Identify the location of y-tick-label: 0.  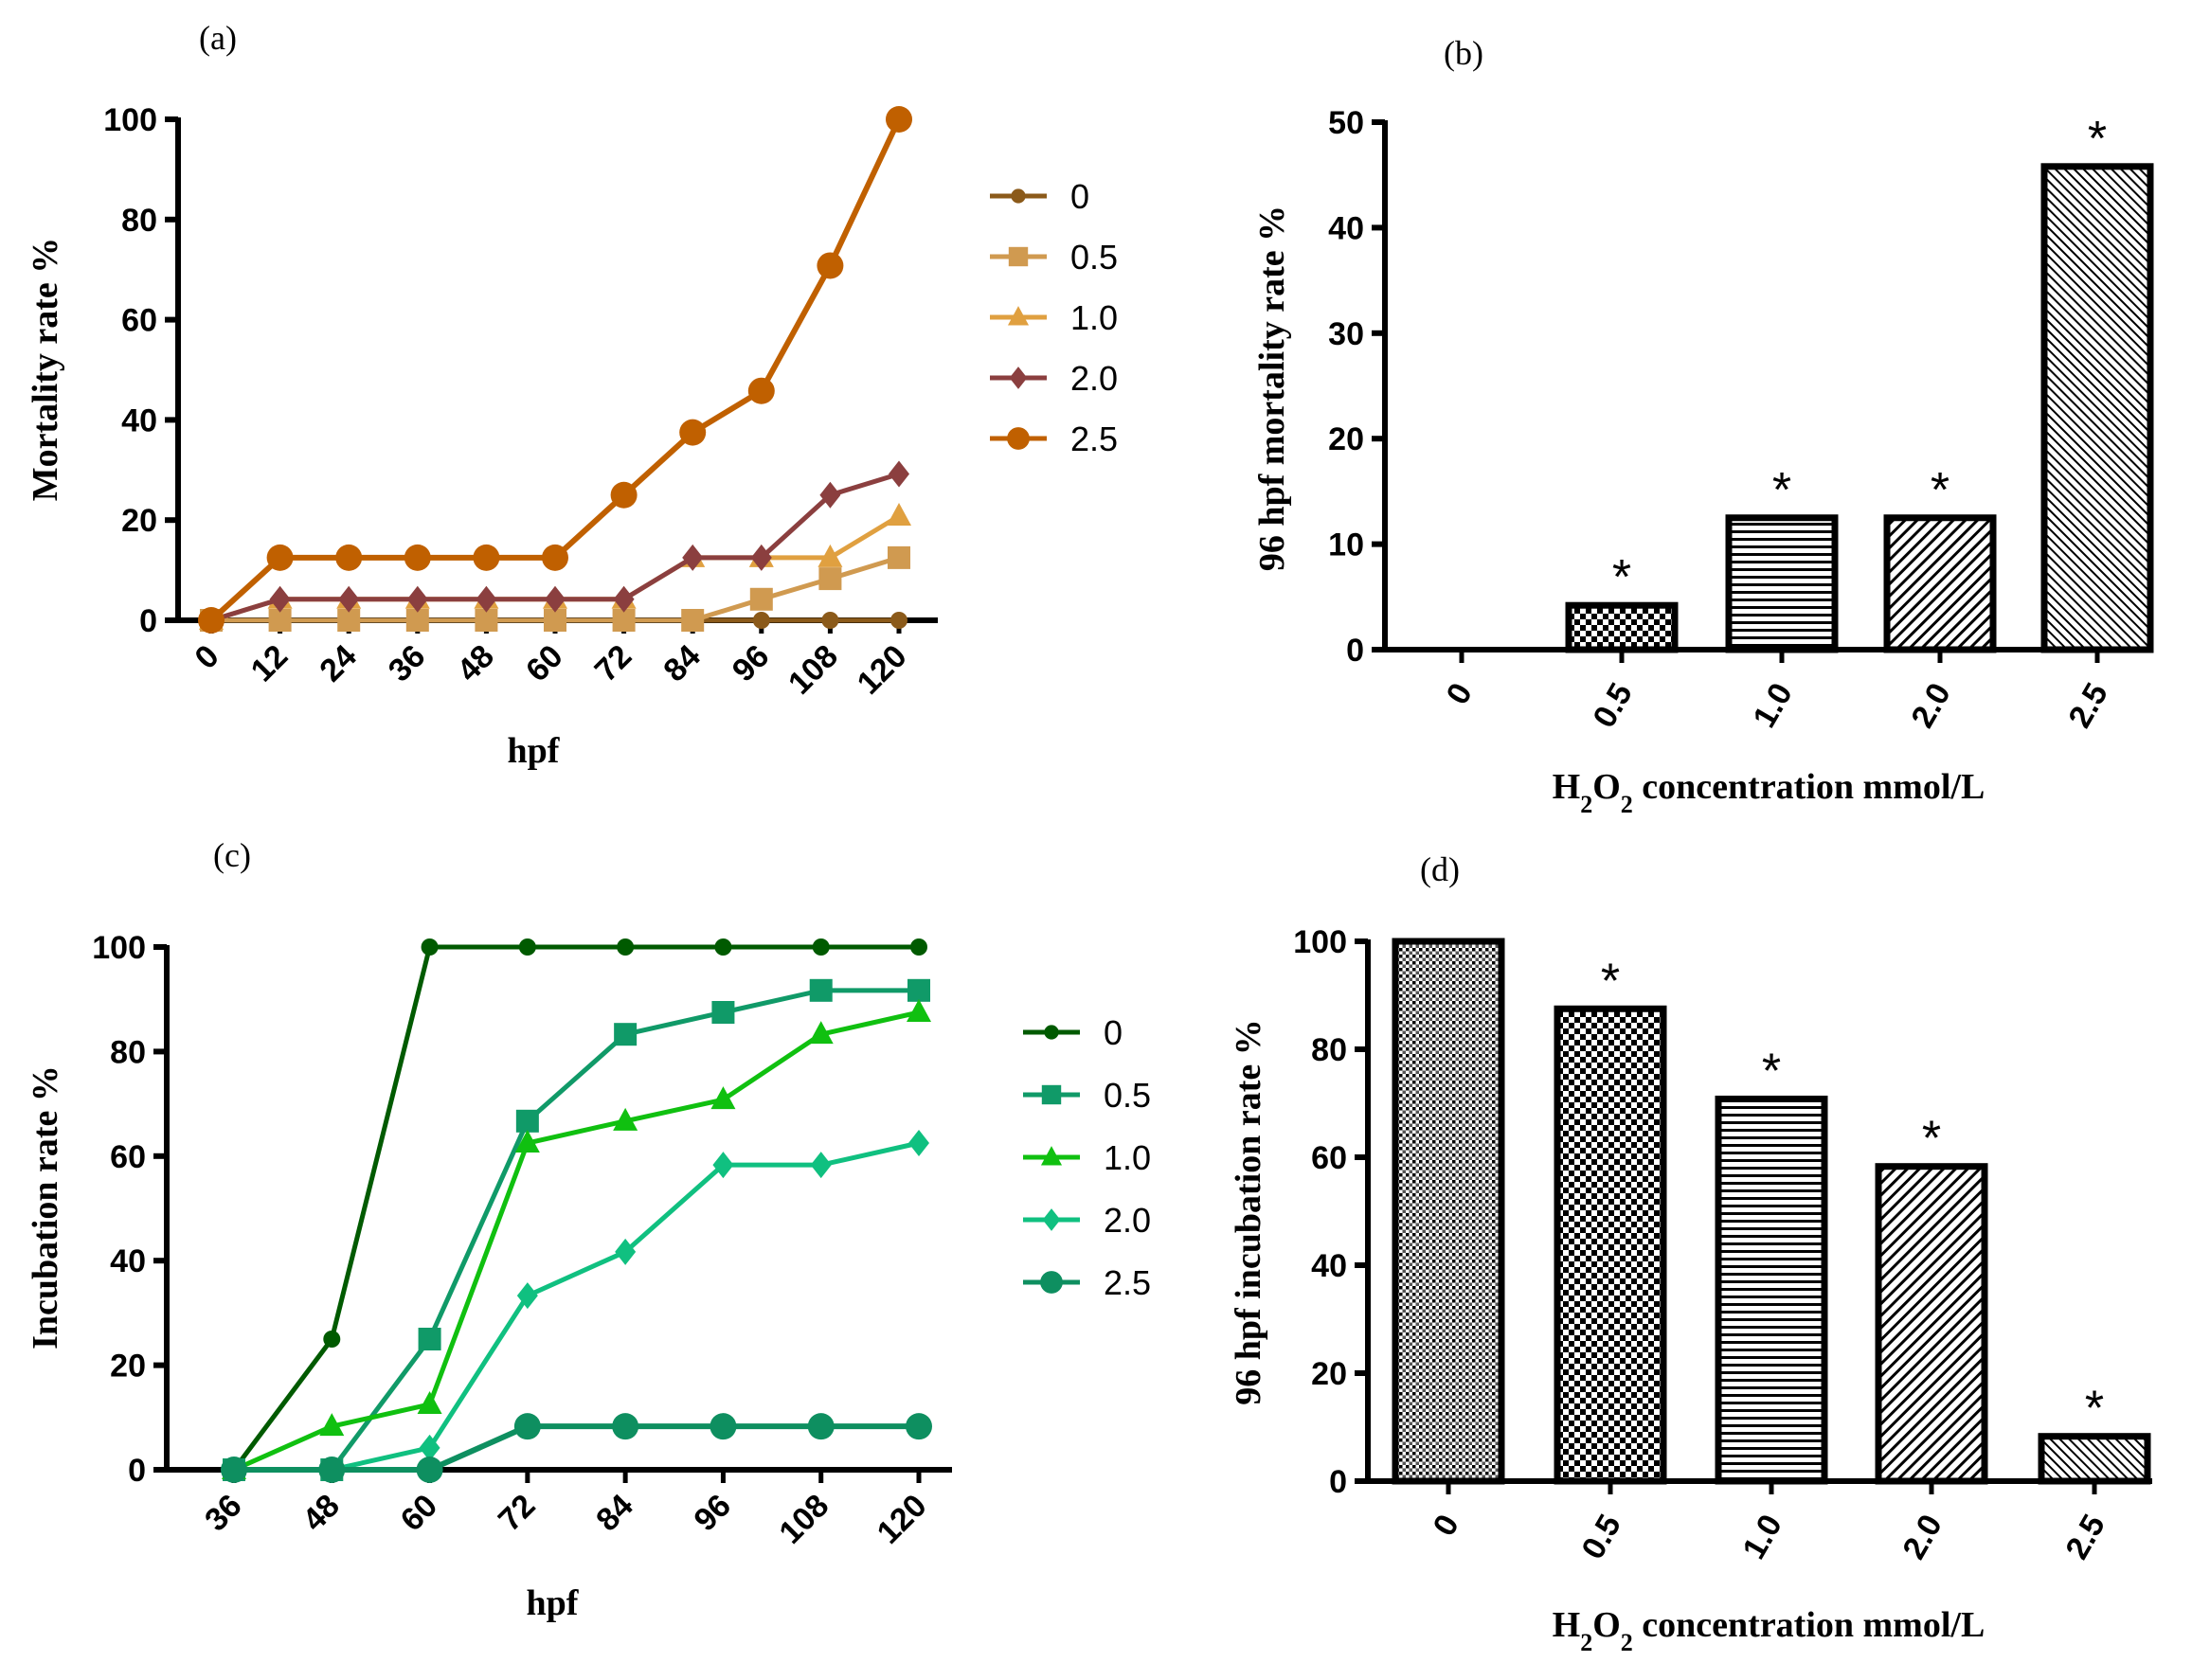
(148, 621).